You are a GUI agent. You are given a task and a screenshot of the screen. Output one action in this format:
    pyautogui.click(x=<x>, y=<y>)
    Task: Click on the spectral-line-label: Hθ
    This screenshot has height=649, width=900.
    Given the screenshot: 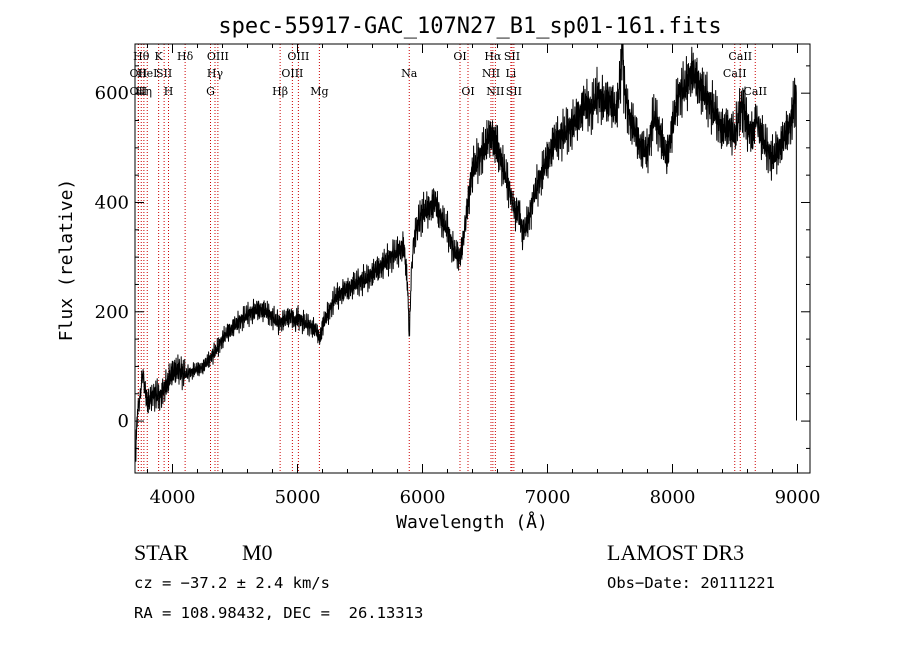 What is the action you would take?
    pyautogui.click(x=141, y=56)
    